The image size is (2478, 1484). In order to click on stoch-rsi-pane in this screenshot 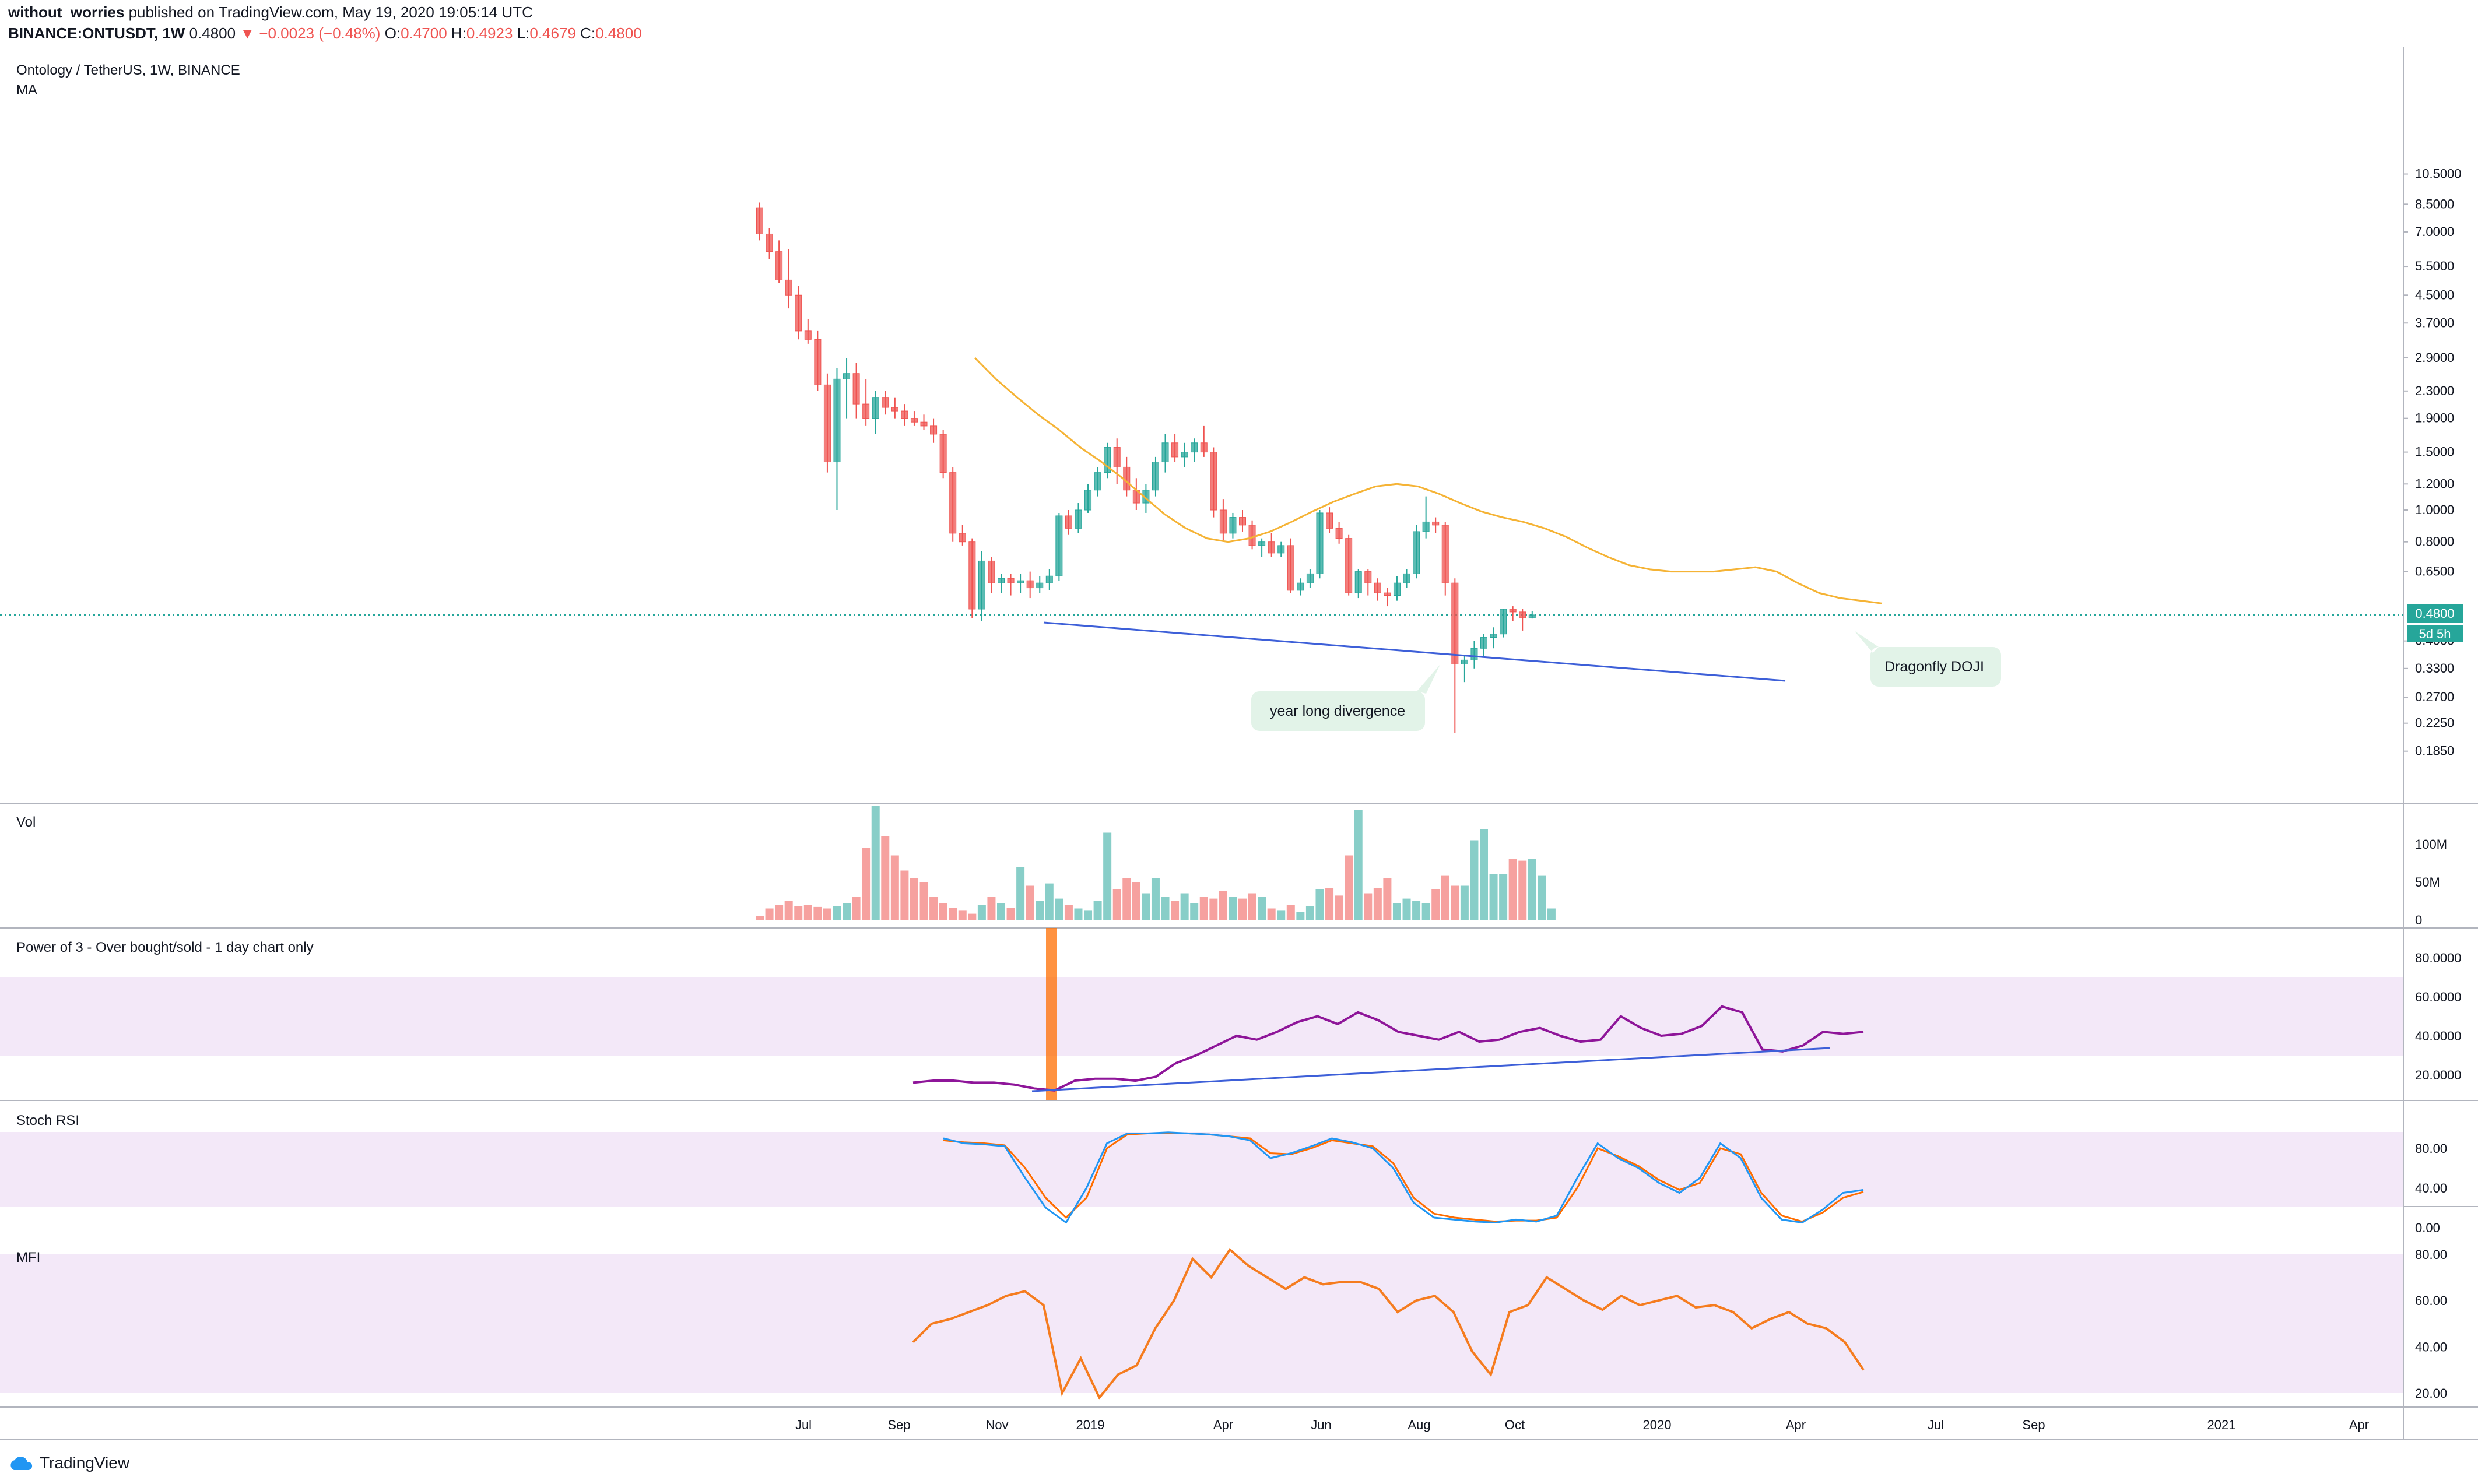, I will do `click(1403, 1177)`.